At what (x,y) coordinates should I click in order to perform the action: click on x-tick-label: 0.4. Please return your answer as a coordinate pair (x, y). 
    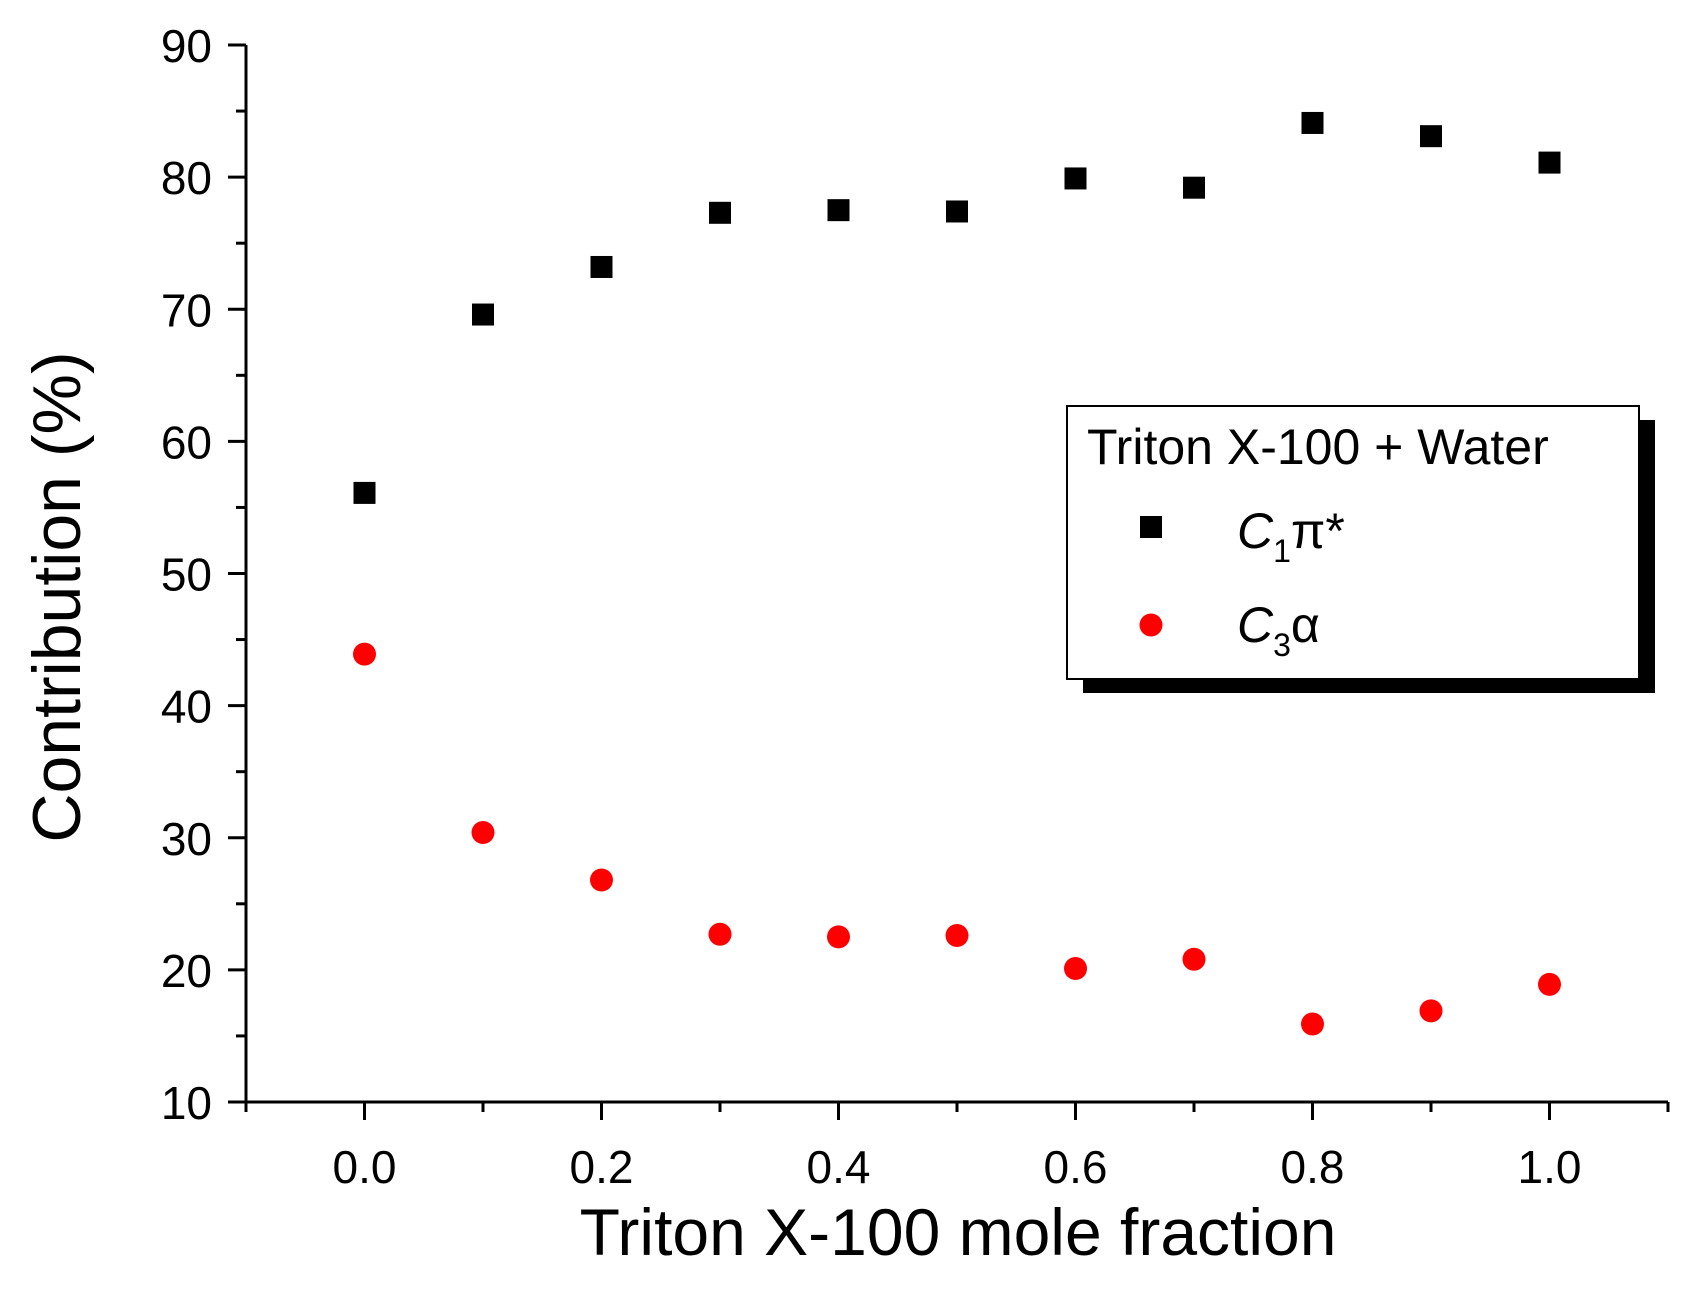
    Looking at the image, I should click on (839, 1167).